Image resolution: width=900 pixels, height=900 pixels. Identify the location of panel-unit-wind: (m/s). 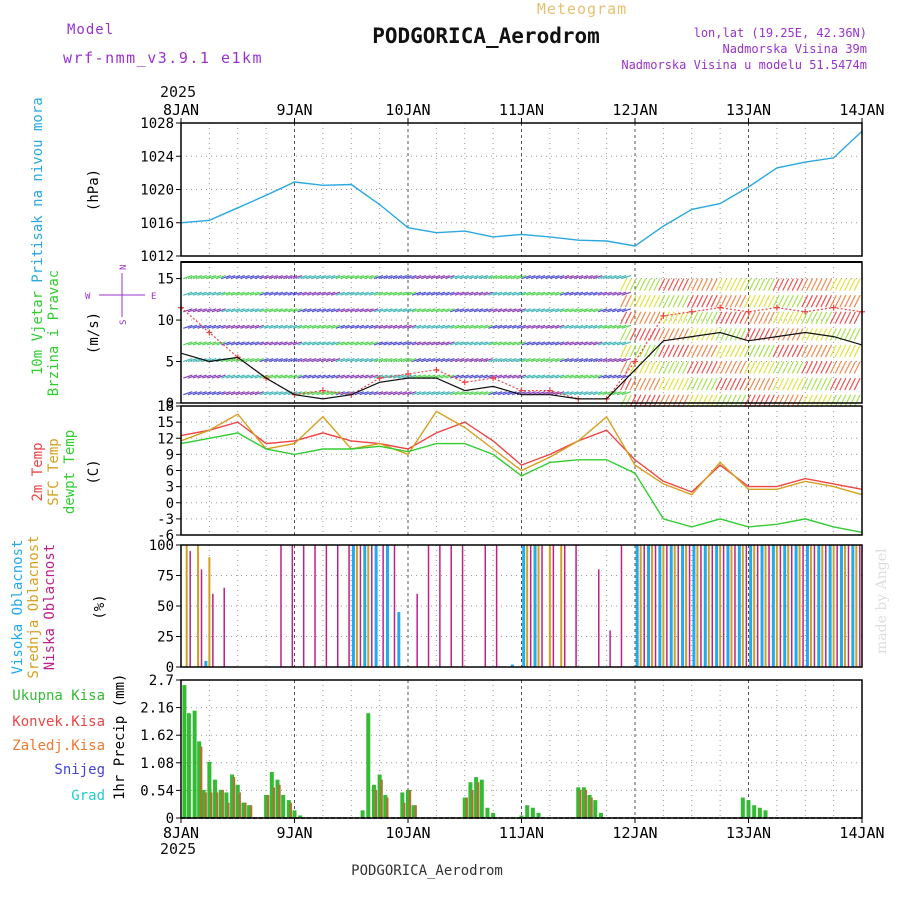
(94, 333).